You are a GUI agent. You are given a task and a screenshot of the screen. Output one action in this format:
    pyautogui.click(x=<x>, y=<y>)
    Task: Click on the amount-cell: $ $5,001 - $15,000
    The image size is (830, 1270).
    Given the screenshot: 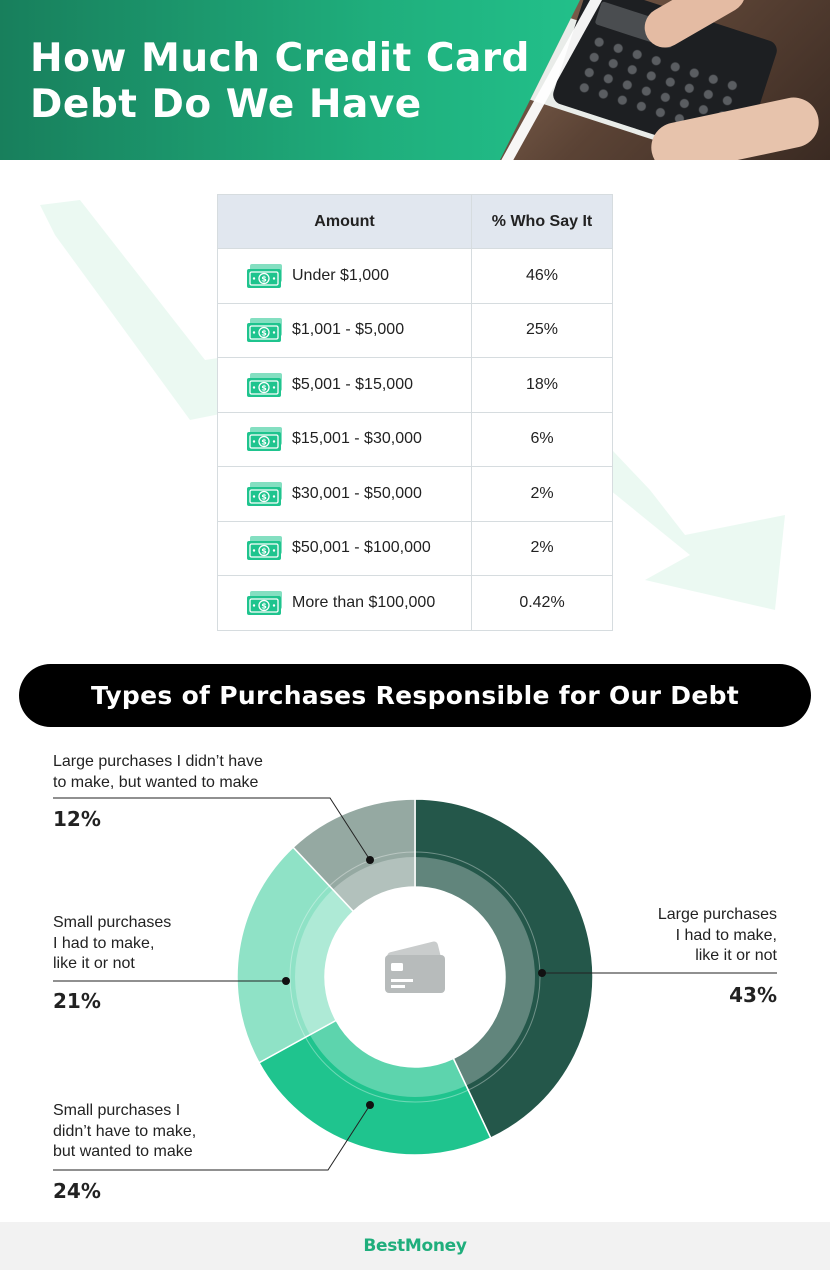 What is the action you would take?
    pyautogui.click(x=345, y=385)
    